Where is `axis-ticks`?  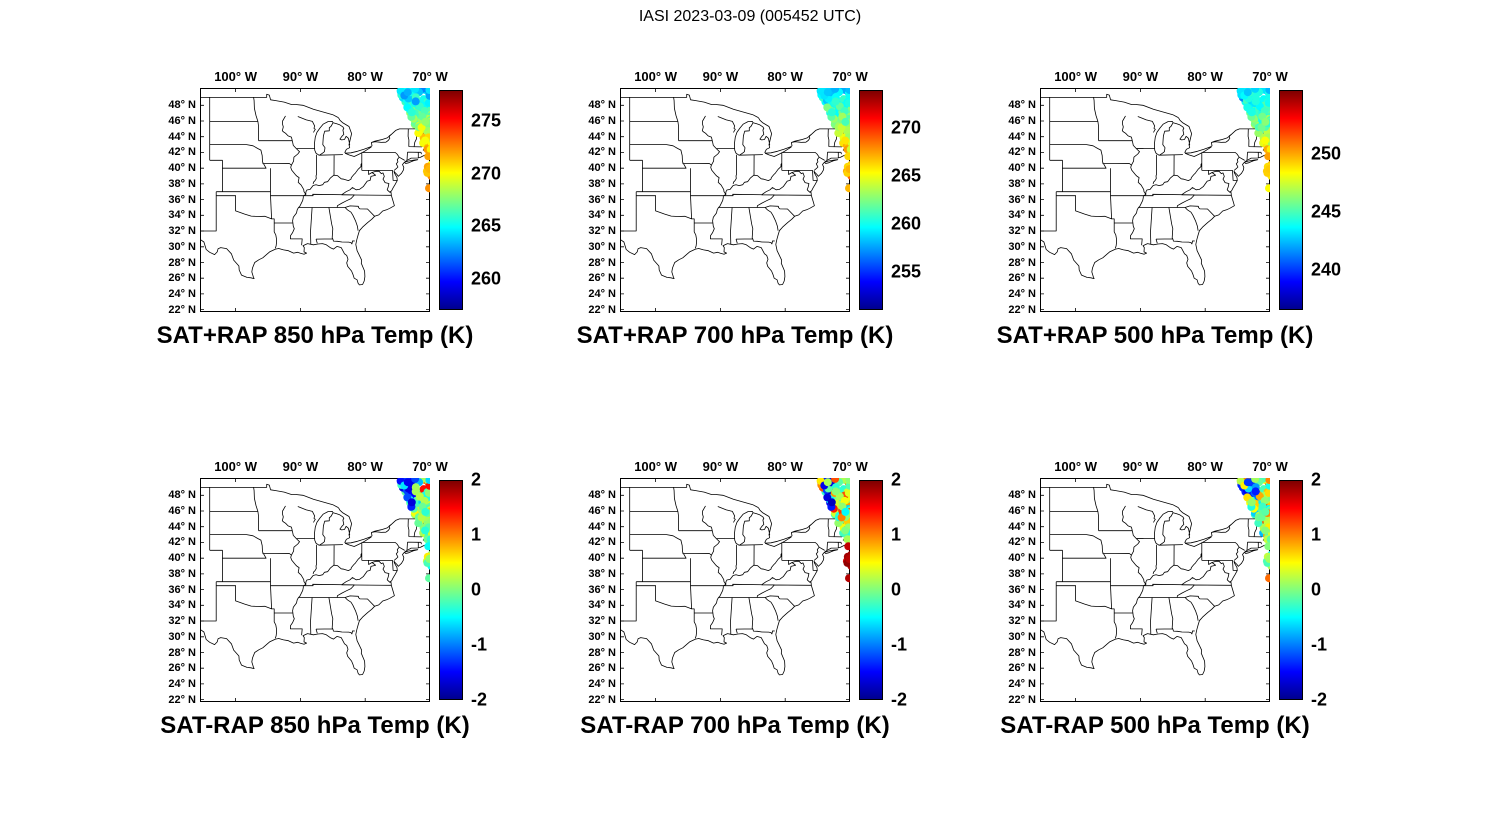
axis-ticks is located at coordinates (735, 200).